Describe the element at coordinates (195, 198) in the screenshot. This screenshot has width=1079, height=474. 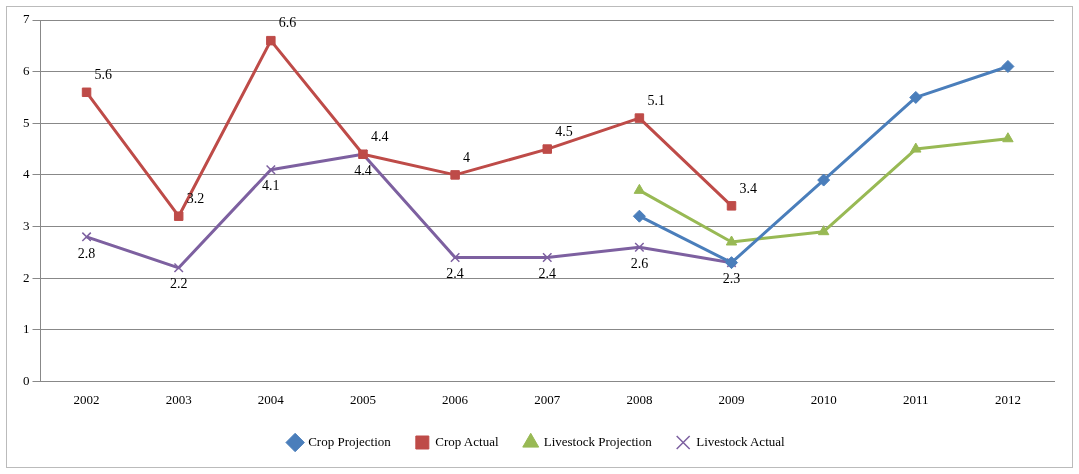
I see `data-label: 3.2` at that location.